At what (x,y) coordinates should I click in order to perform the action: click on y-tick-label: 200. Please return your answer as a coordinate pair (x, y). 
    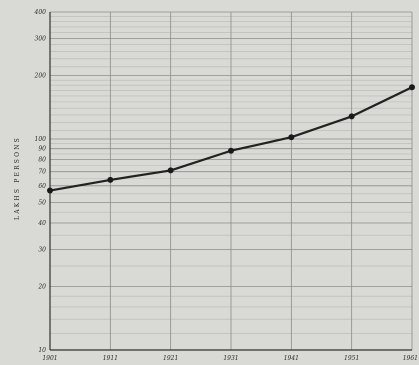
    Looking at the image, I should click on (40, 76).